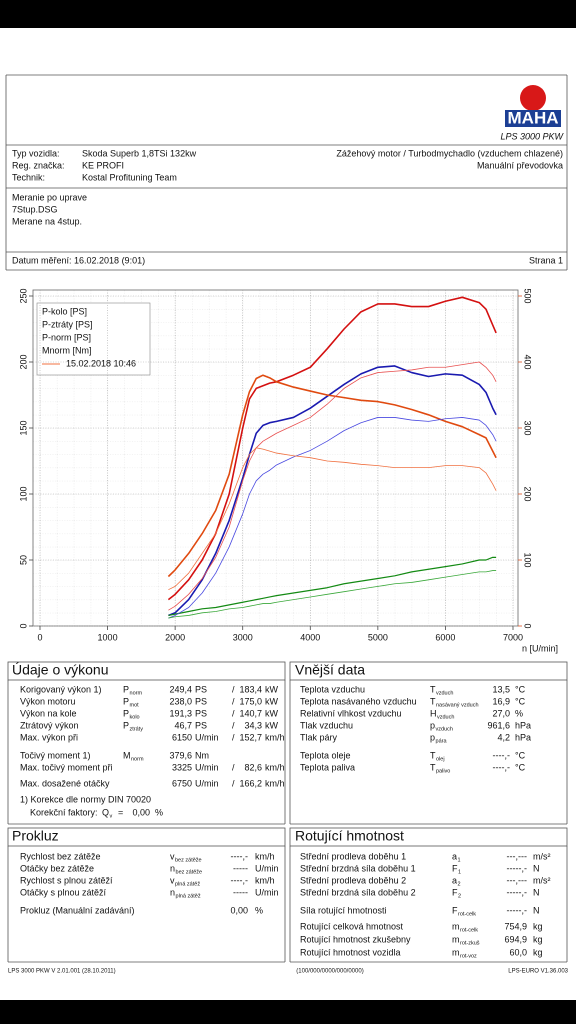 The height and width of the screenshot is (1024, 576). What do you see at coordinates (343, 910) in the screenshot?
I see `cell-label: Síla rotující hmotnosti` at bounding box center [343, 910].